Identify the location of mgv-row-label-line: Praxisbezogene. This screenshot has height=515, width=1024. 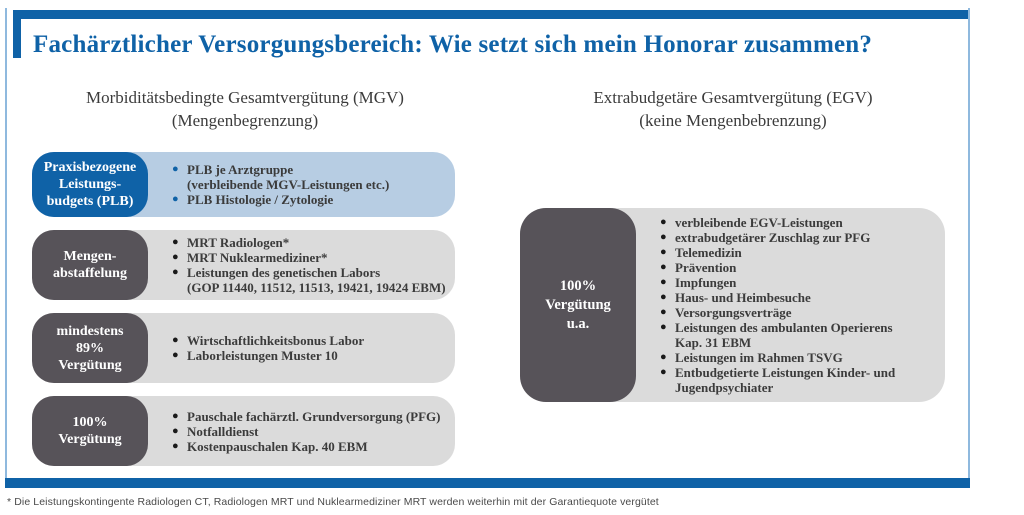
(90, 167).